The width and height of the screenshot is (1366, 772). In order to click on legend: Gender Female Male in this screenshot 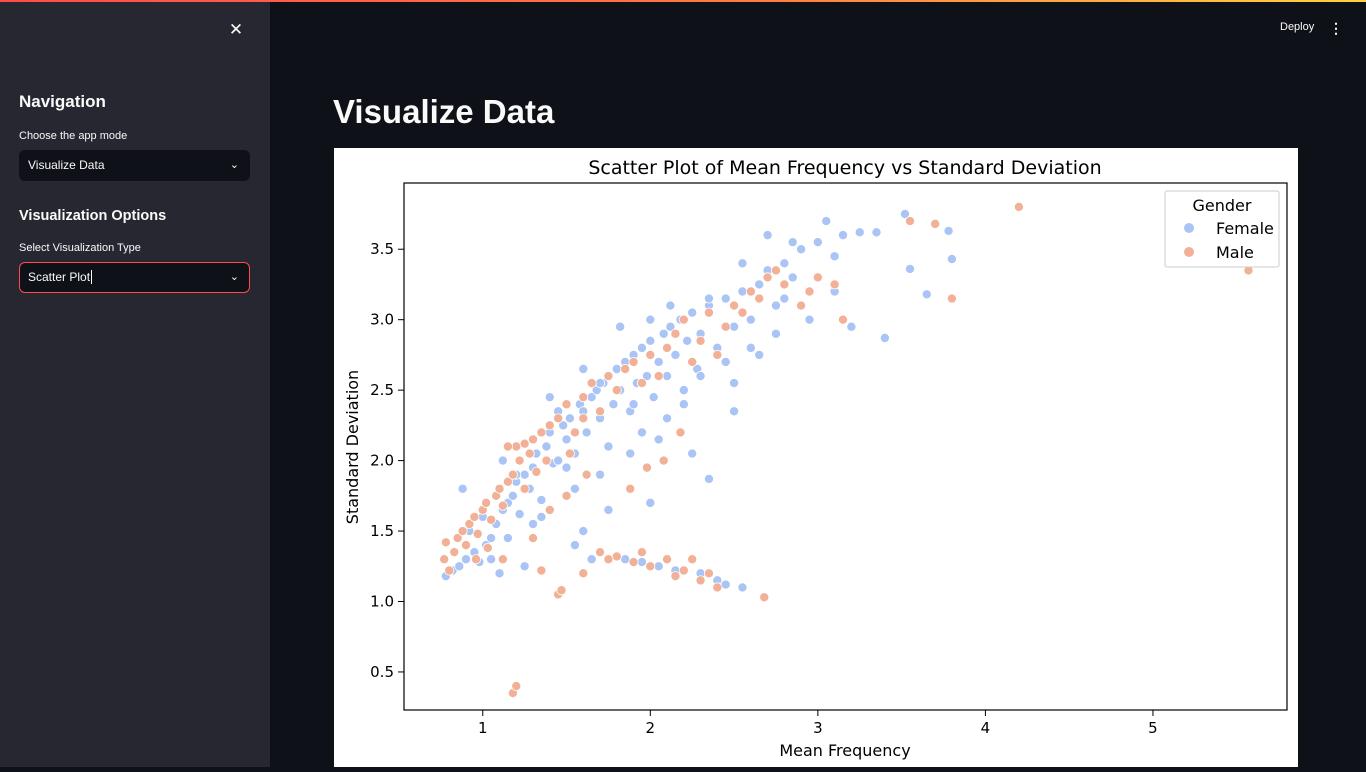, I will do `click(1222, 229)`.